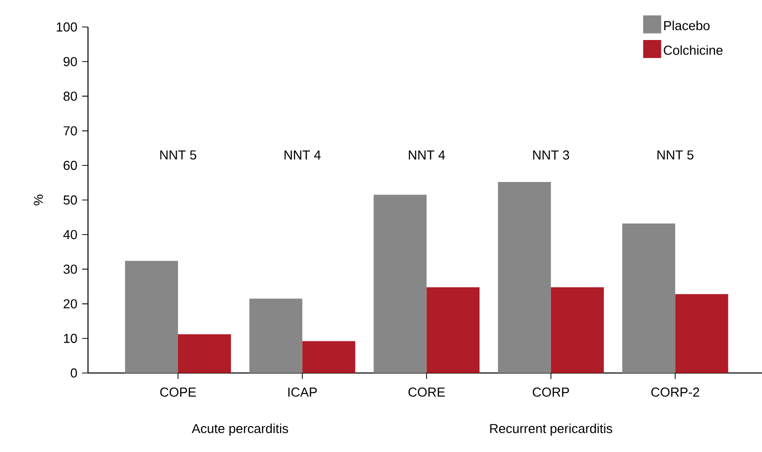 The height and width of the screenshot is (452, 762). What do you see at coordinates (70, 338) in the screenshot?
I see `y-tick-label: 10` at bounding box center [70, 338].